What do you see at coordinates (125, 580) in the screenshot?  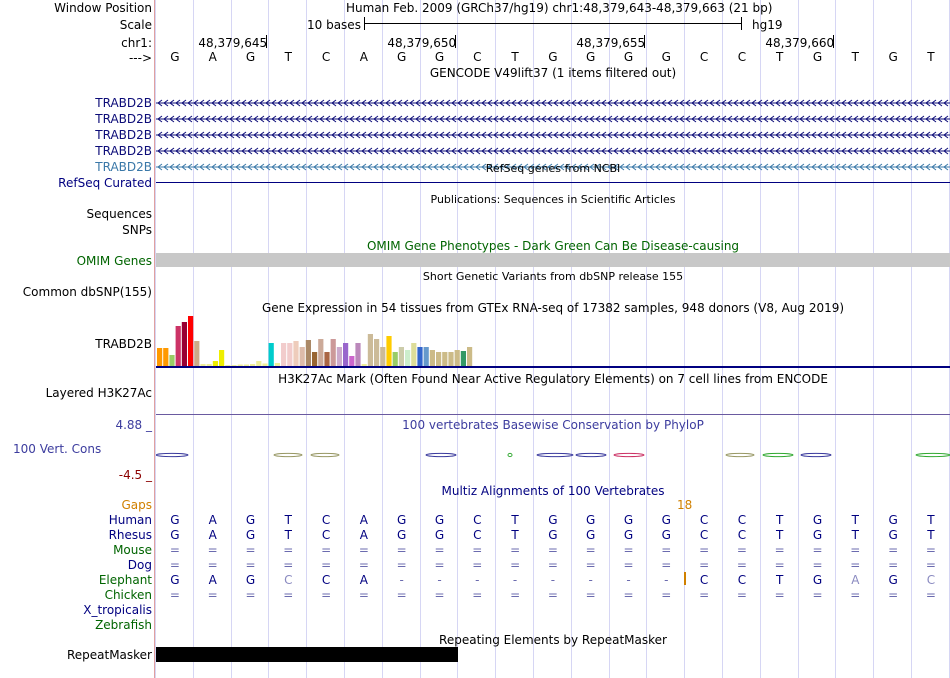 I see `species-label: Elephant` at bounding box center [125, 580].